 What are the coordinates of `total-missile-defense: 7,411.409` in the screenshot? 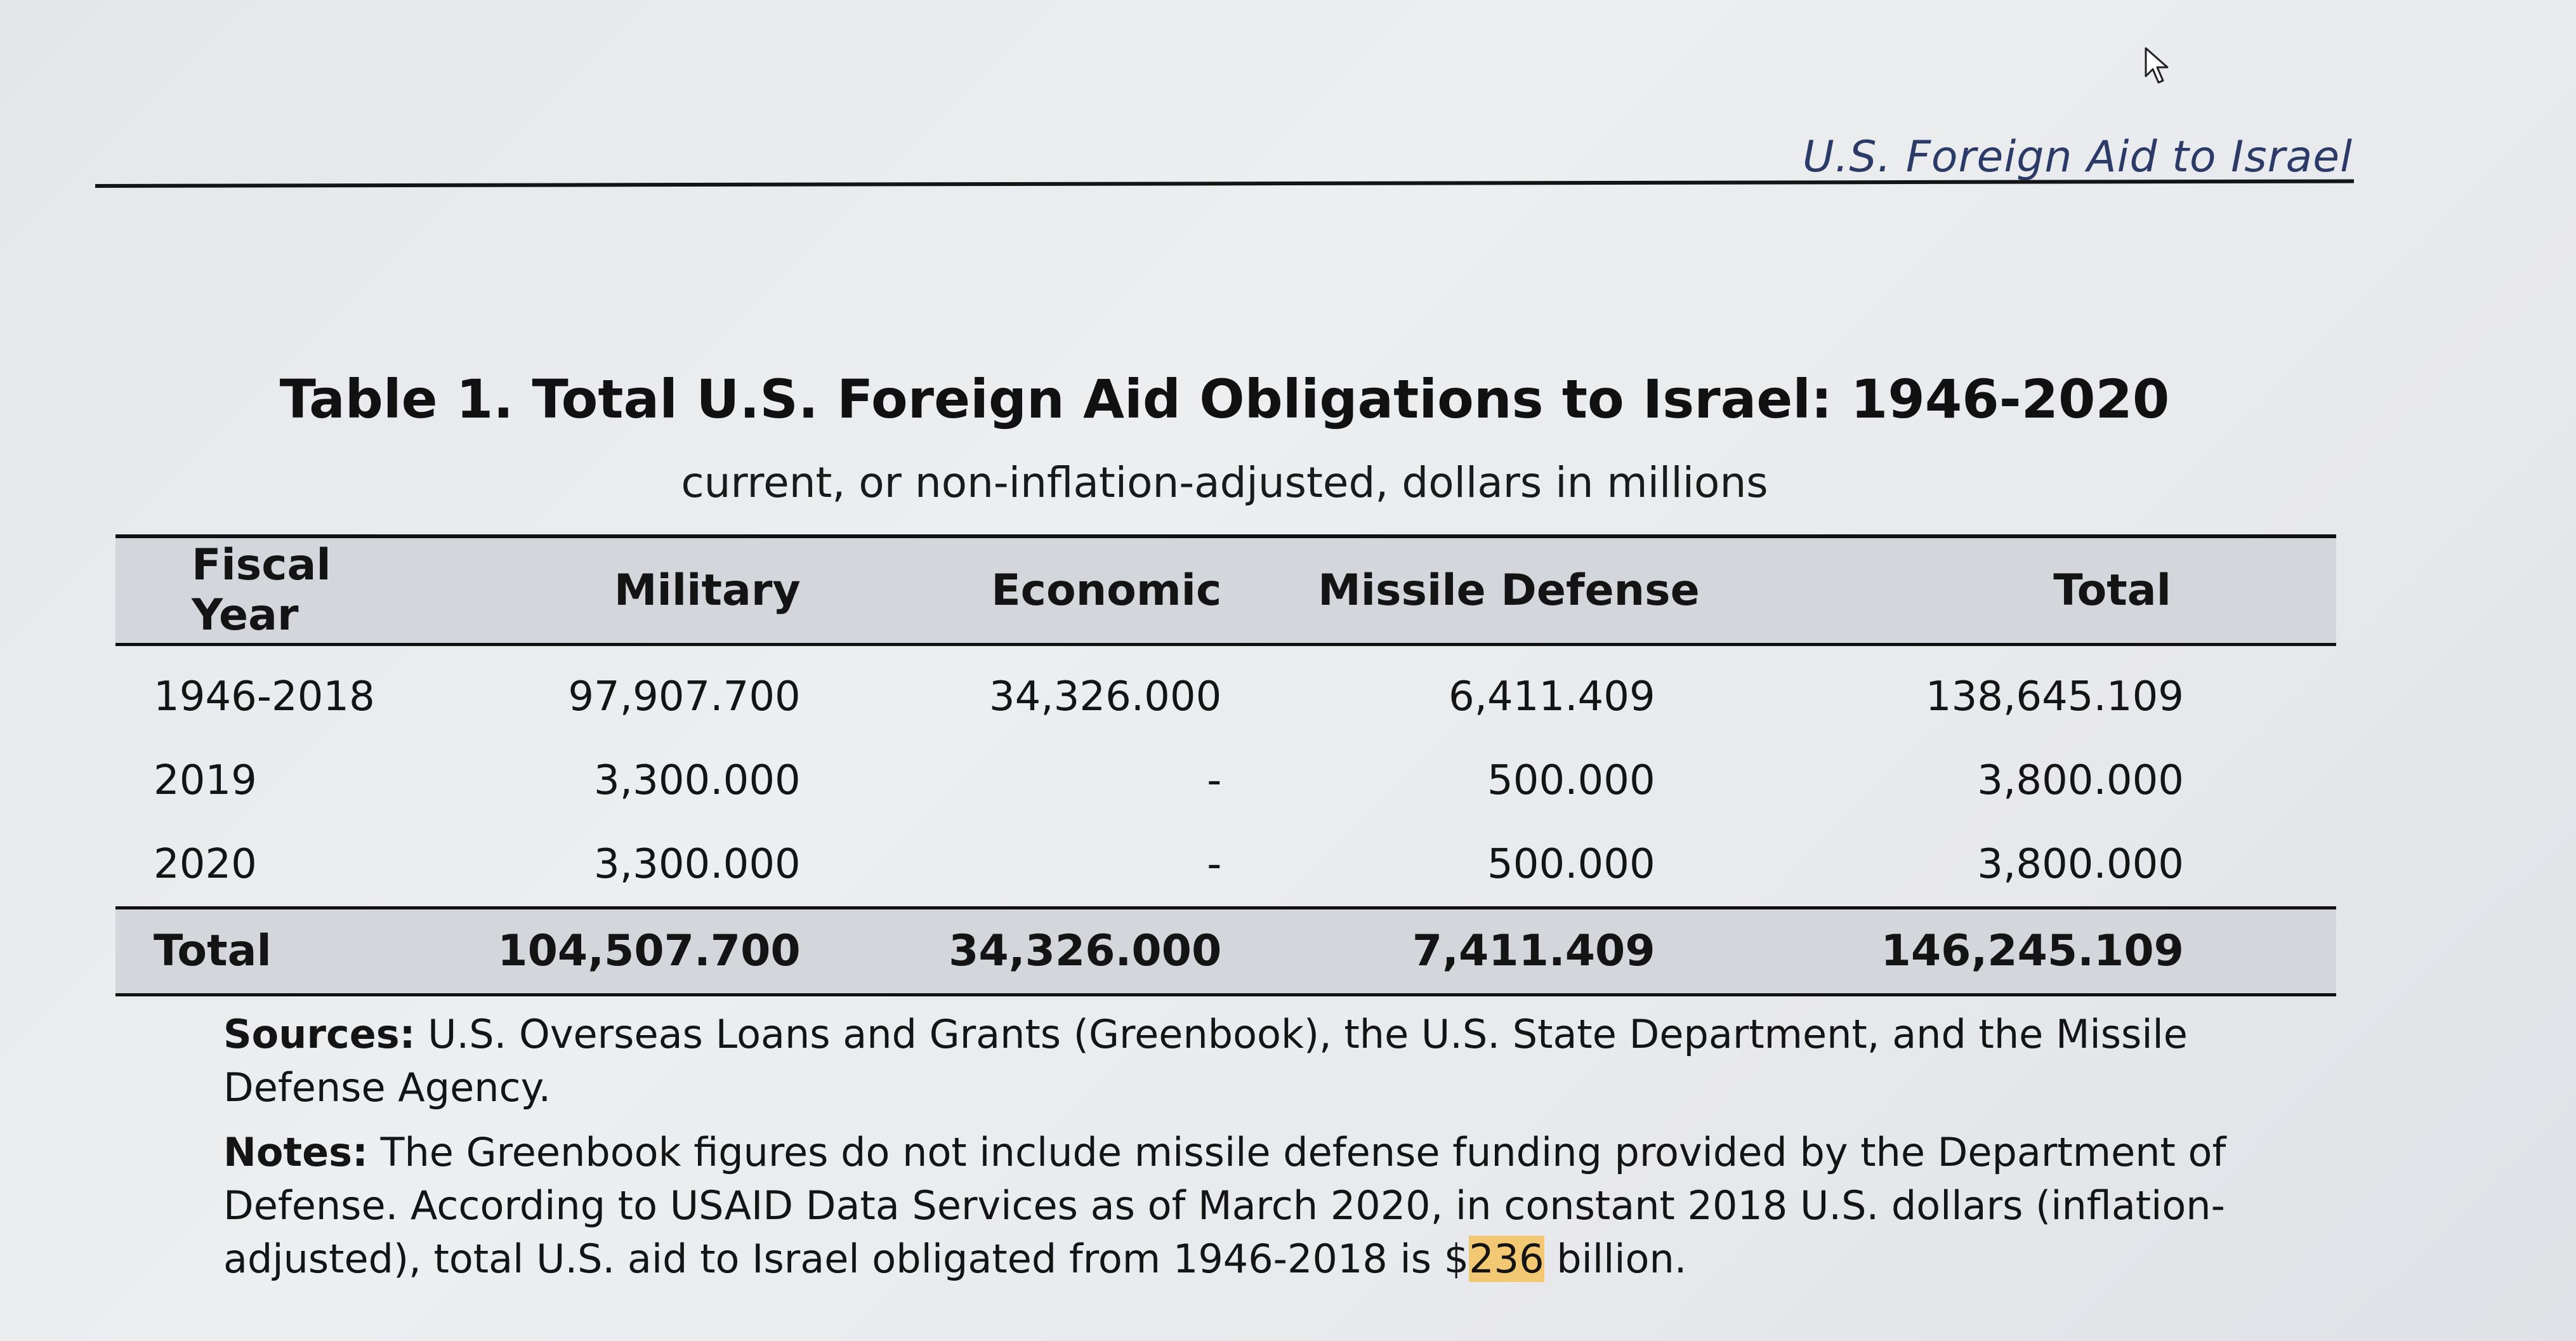 It's located at (1534, 951).